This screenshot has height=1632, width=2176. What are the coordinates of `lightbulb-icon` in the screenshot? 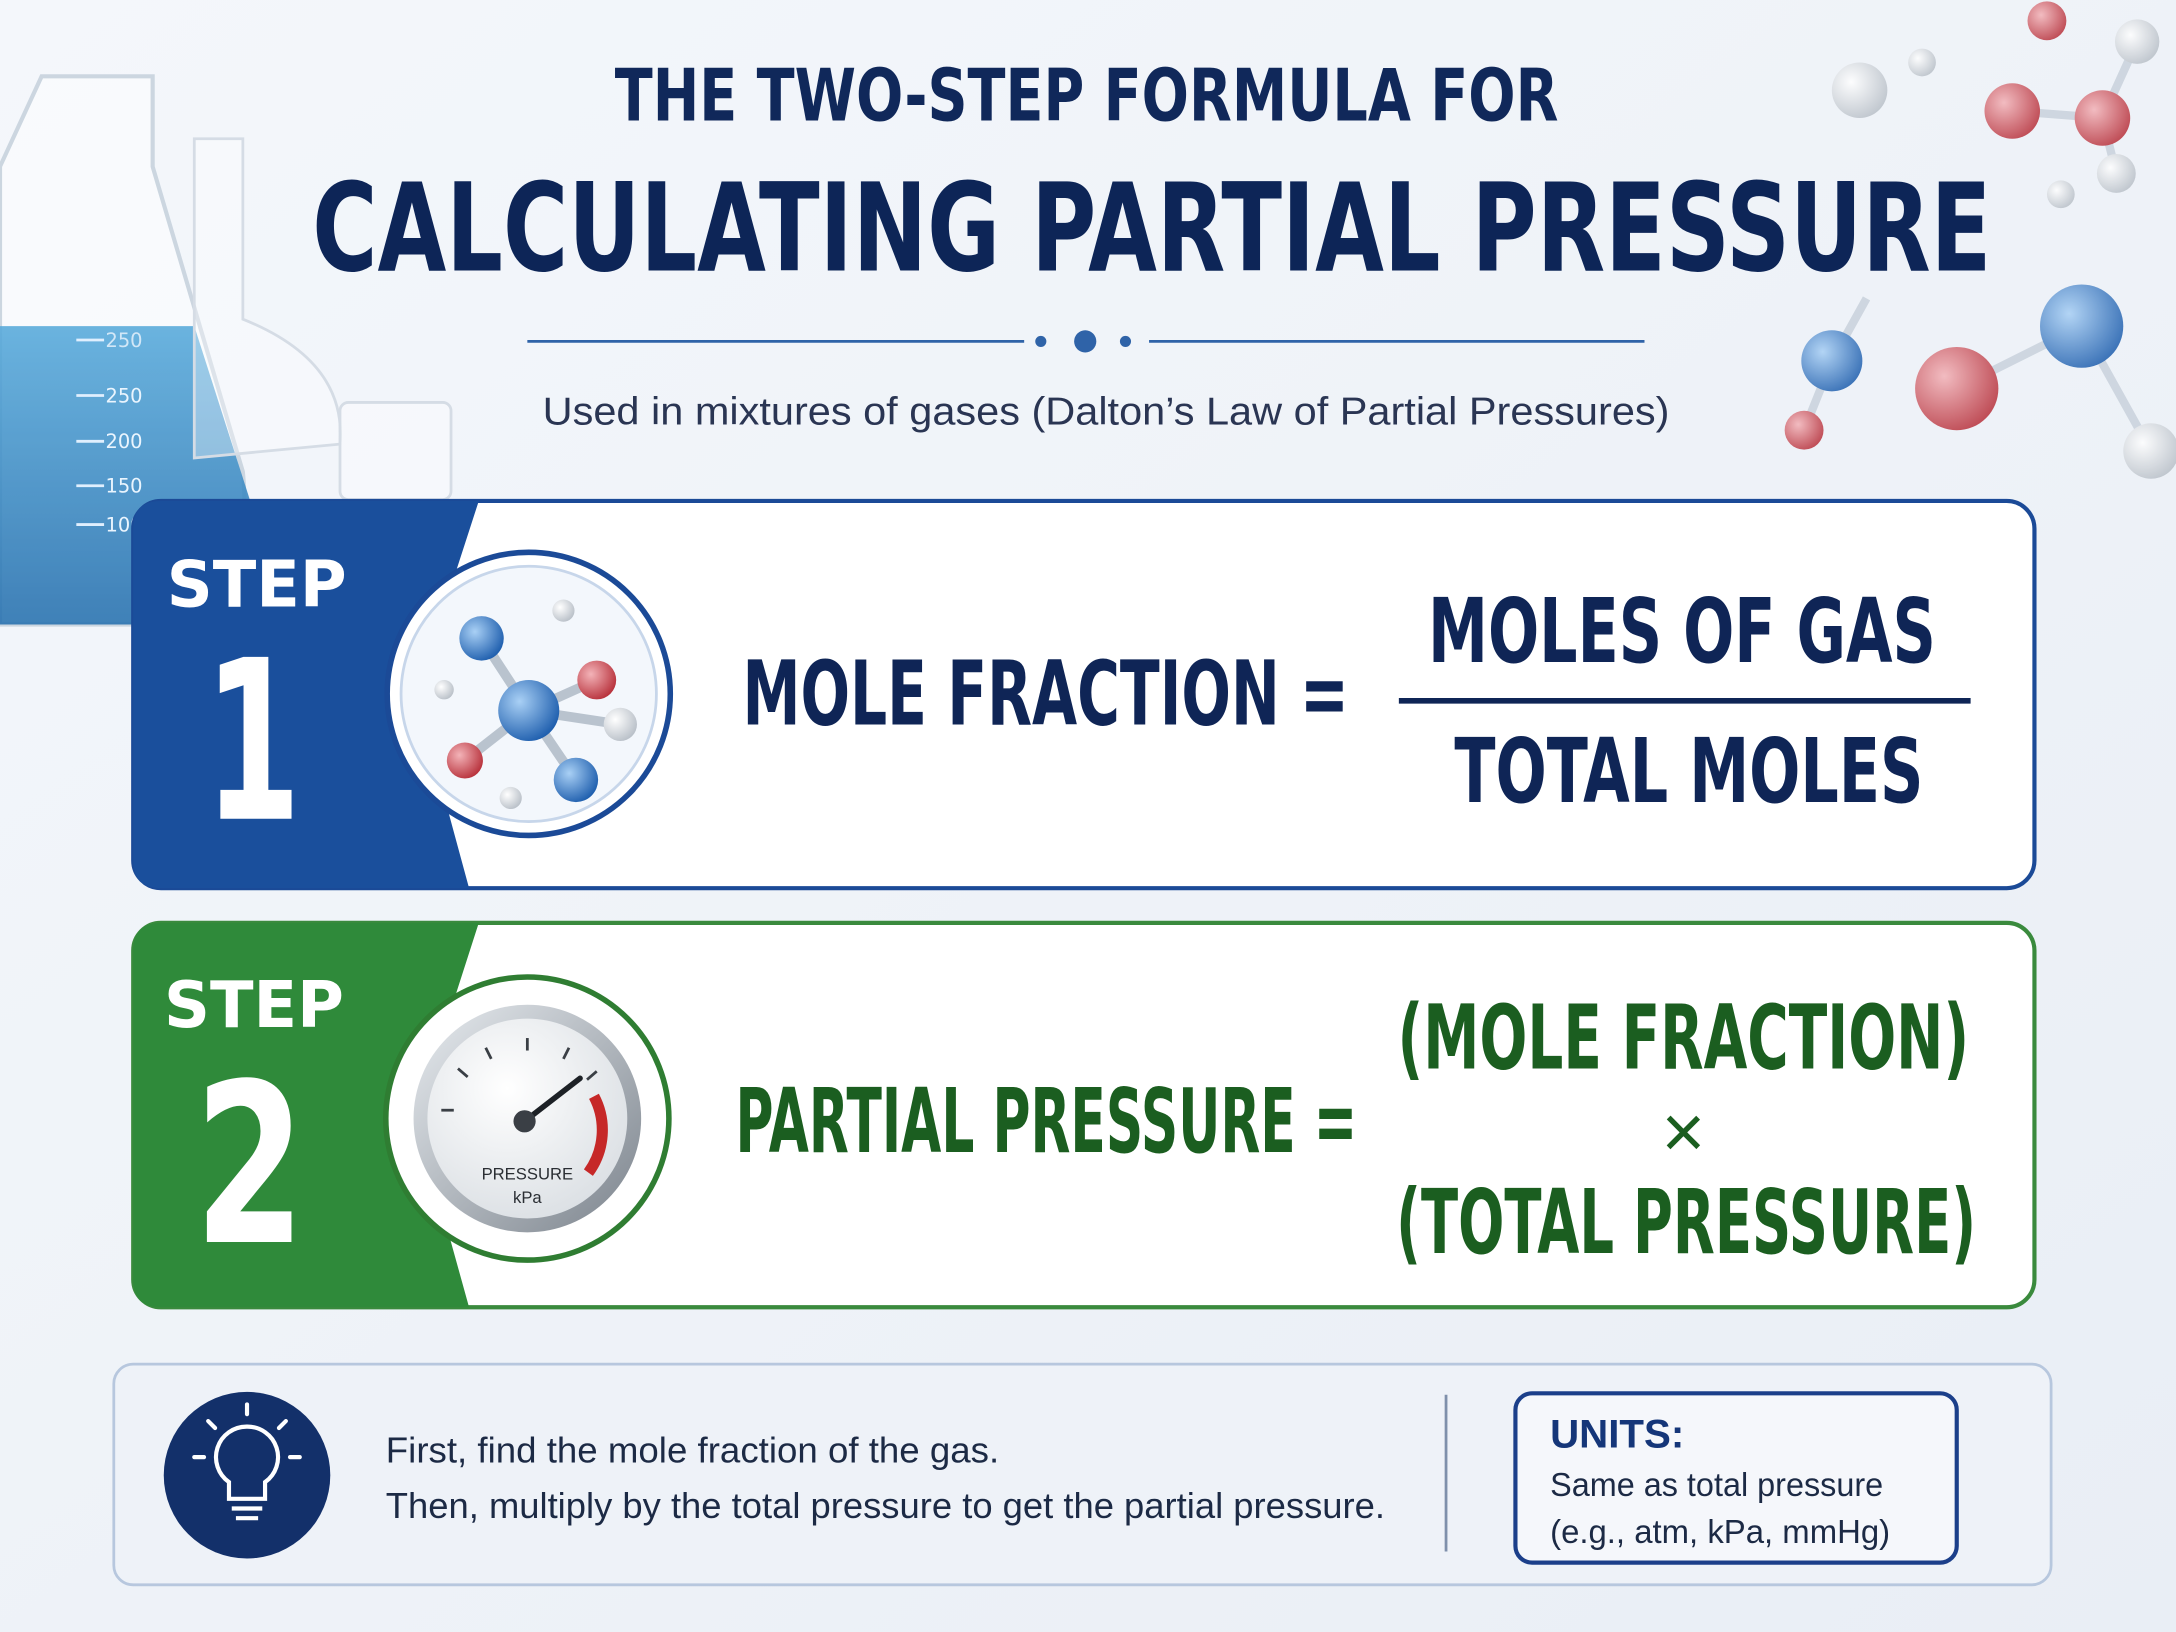 It's located at (247, 1475).